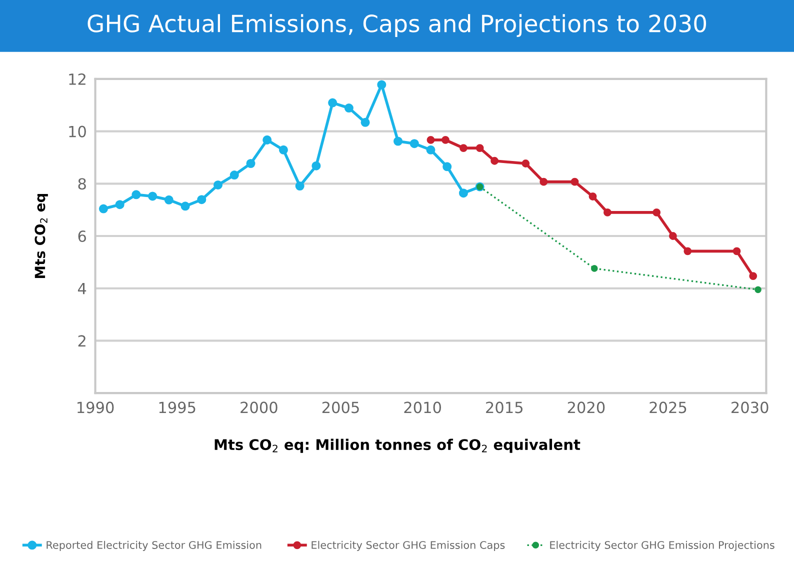  Describe the element at coordinates (82, 184) in the screenshot. I see `y-tick-label: 8` at that location.